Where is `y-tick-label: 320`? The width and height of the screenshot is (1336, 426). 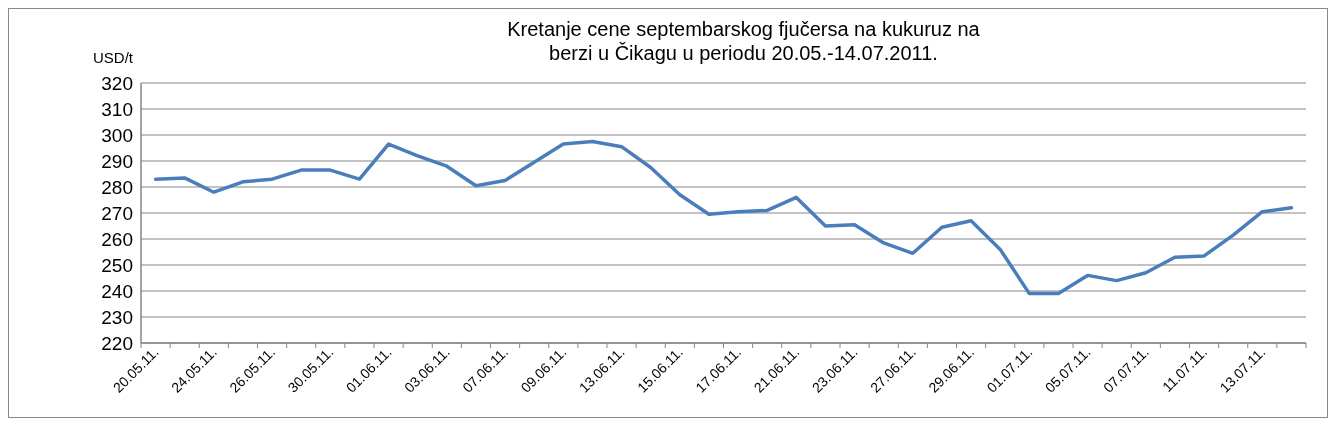
y-tick-label: 320 is located at coordinates (117, 83).